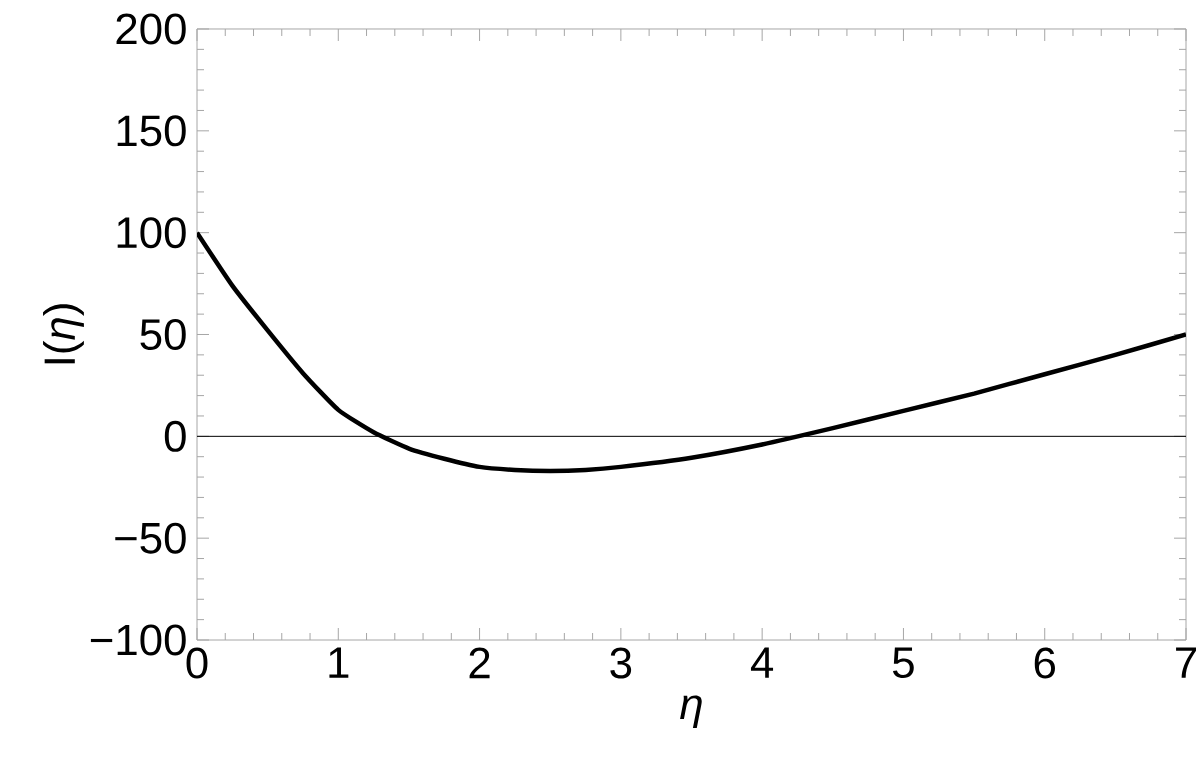  What do you see at coordinates (762, 662) in the screenshot?
I see `x-tick-label: 4` at bounding box center [762, 662].